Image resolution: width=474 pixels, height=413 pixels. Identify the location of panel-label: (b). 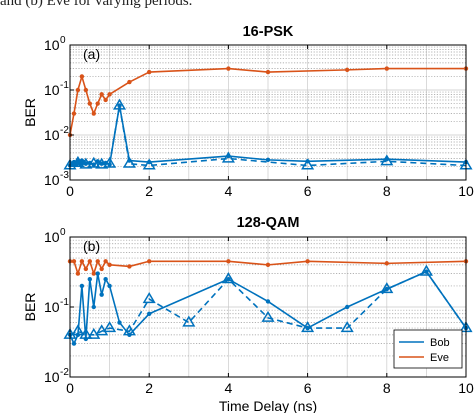
(91, 246).